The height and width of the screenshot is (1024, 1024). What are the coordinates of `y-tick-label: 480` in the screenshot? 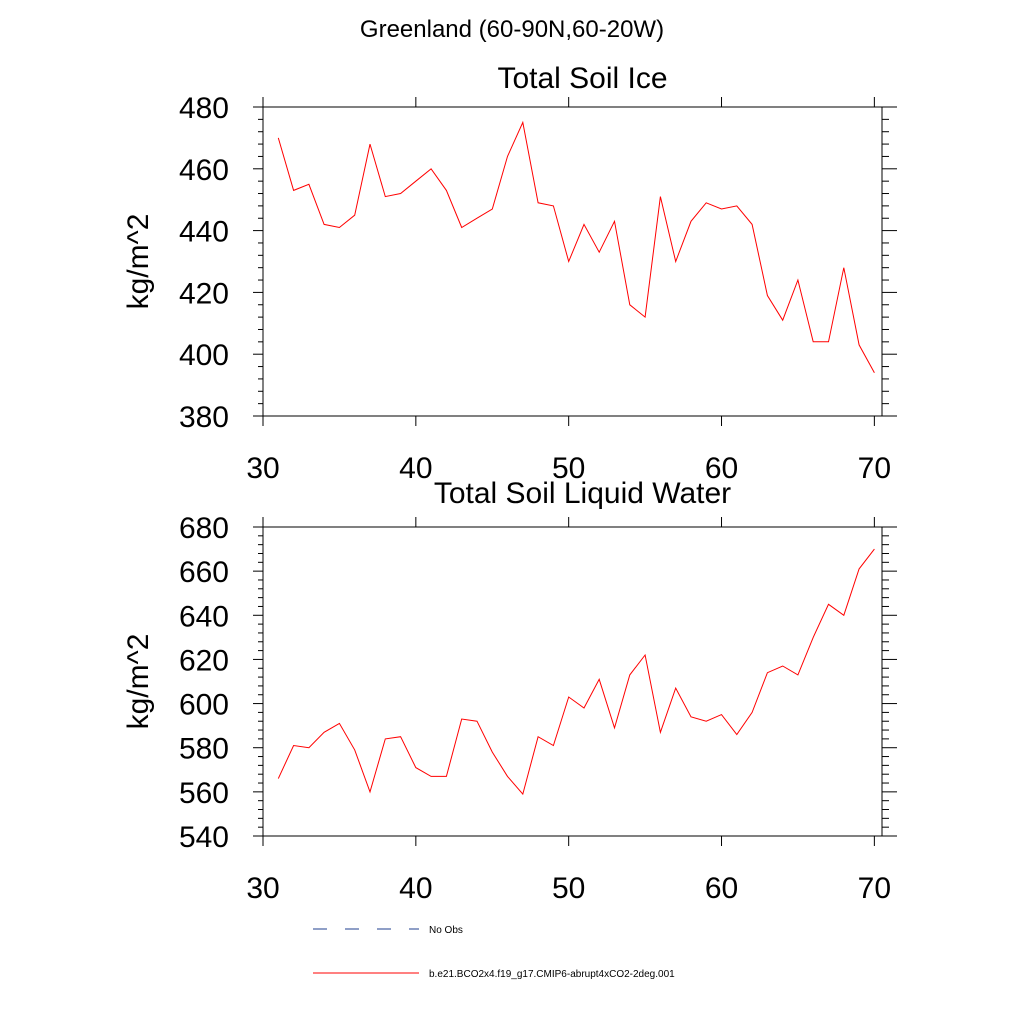 It's located at (204, 108).